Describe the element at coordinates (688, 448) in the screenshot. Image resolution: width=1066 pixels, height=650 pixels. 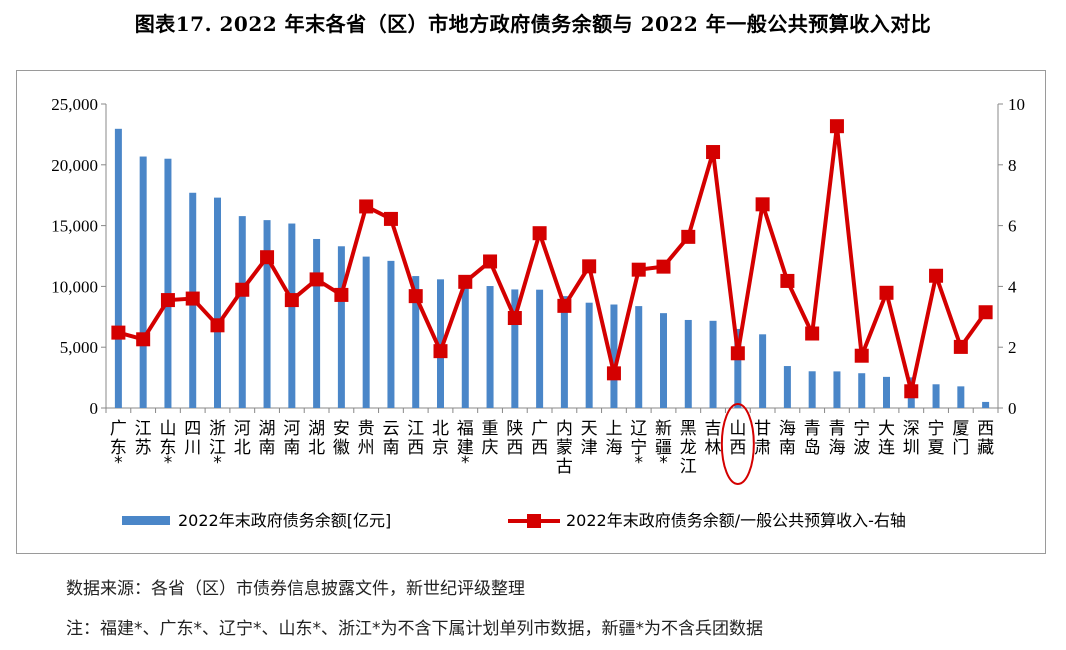
I see `category-label: 黑龙江` at that location.